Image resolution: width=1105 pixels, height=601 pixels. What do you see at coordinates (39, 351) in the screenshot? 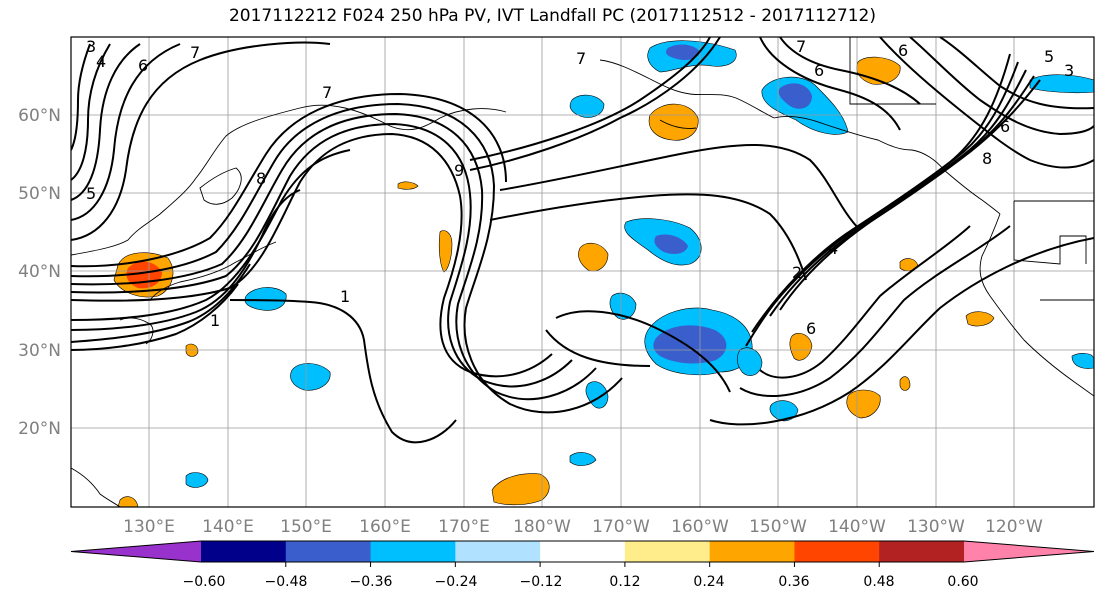
I see `lat-label-30n: 30°N` at bounding box center [39, 351].